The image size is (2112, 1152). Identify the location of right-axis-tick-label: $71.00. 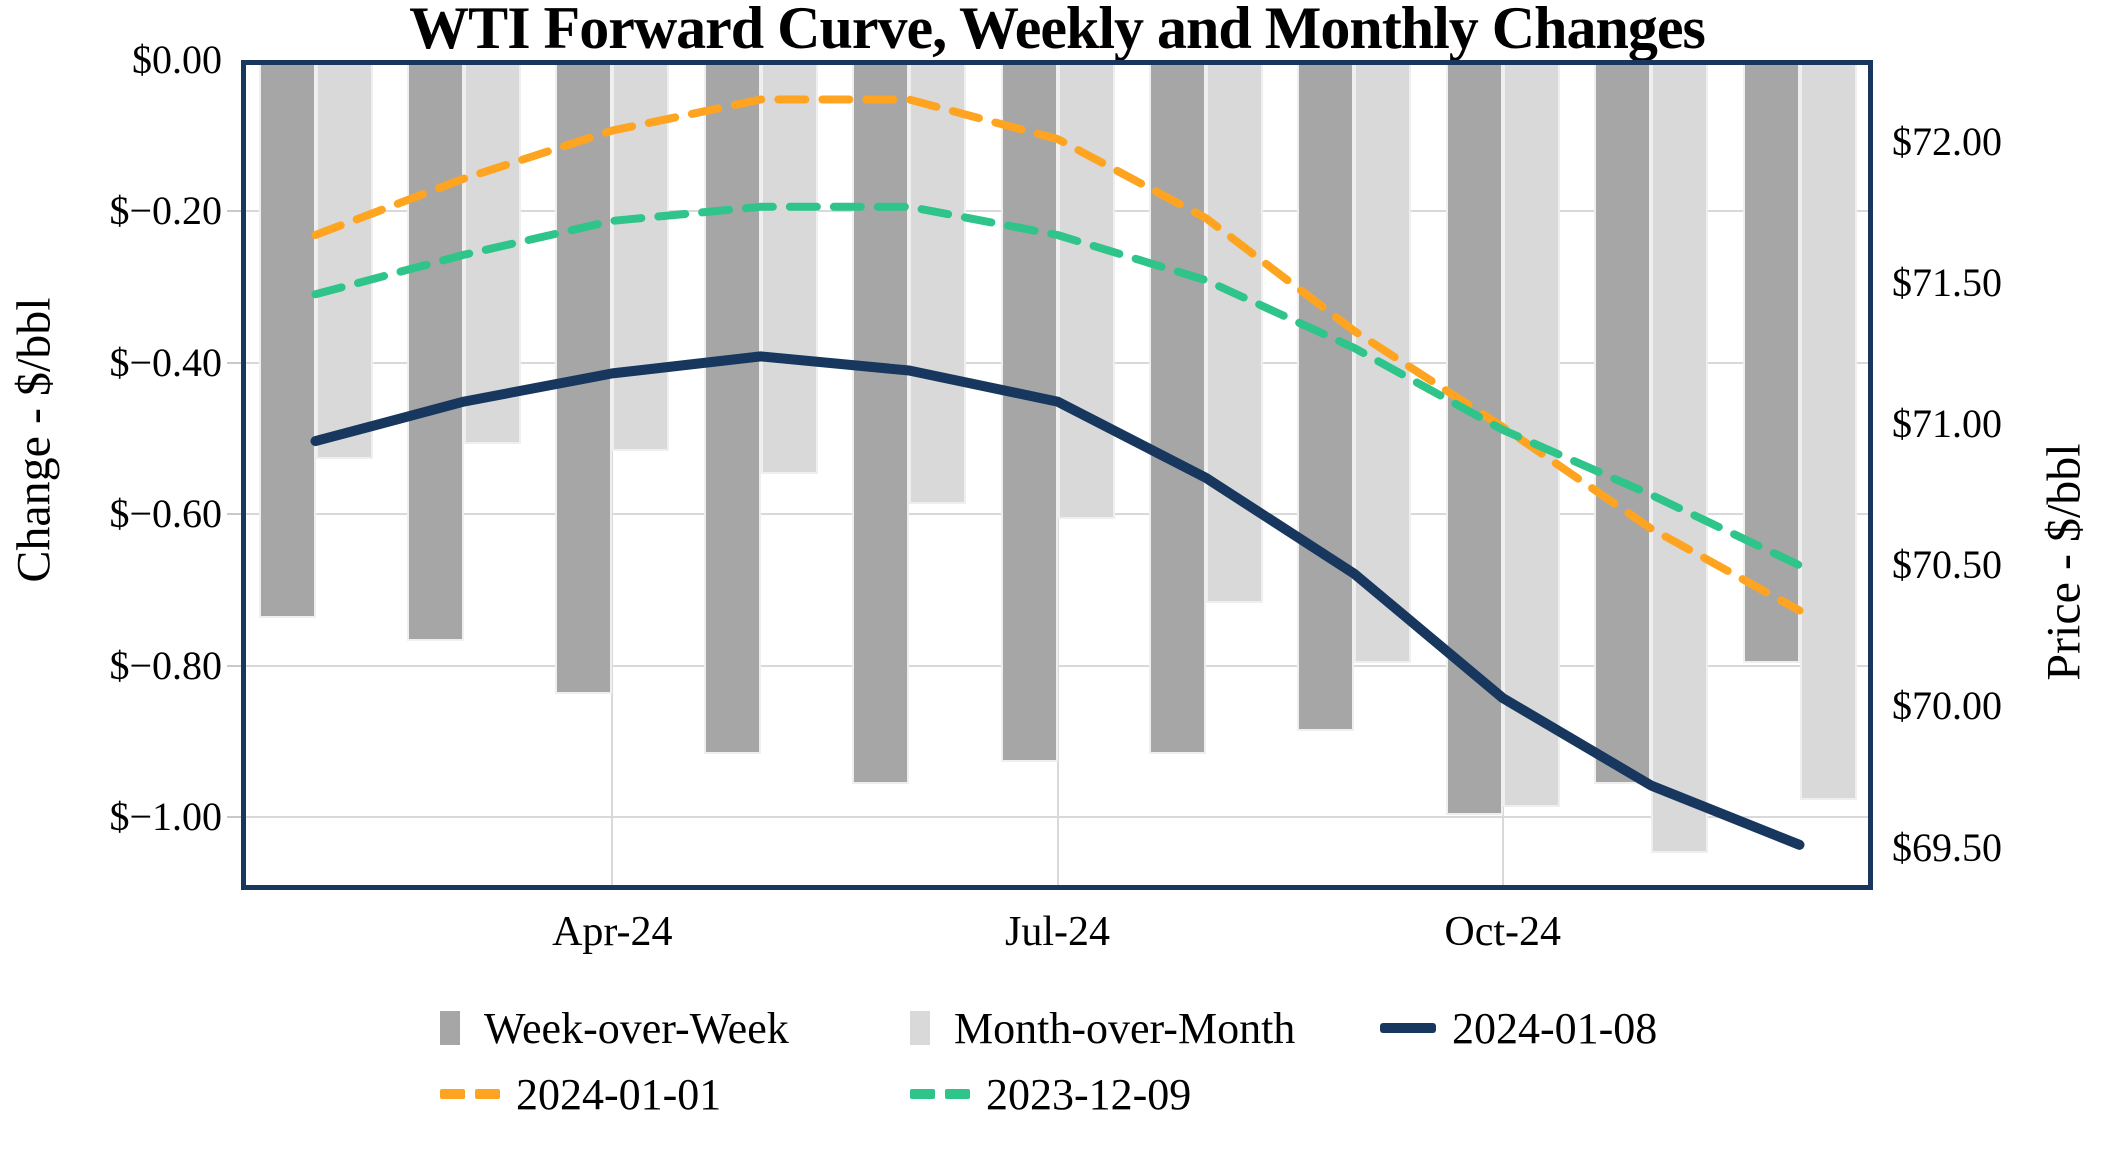
(1947, 424).